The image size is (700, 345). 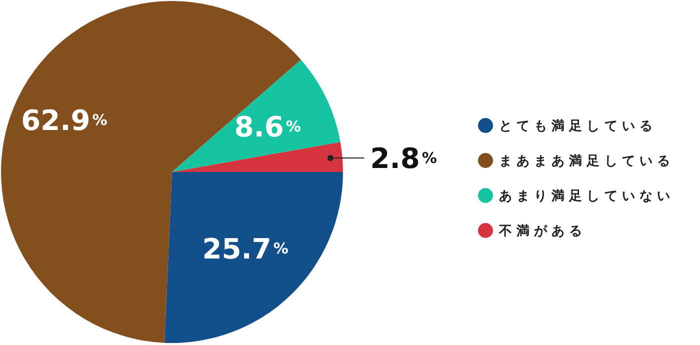 What do you see at coordinates (543, 231) in the screenshot?
I see `legend-label: 不満がある` at bounding box center [543, 231].